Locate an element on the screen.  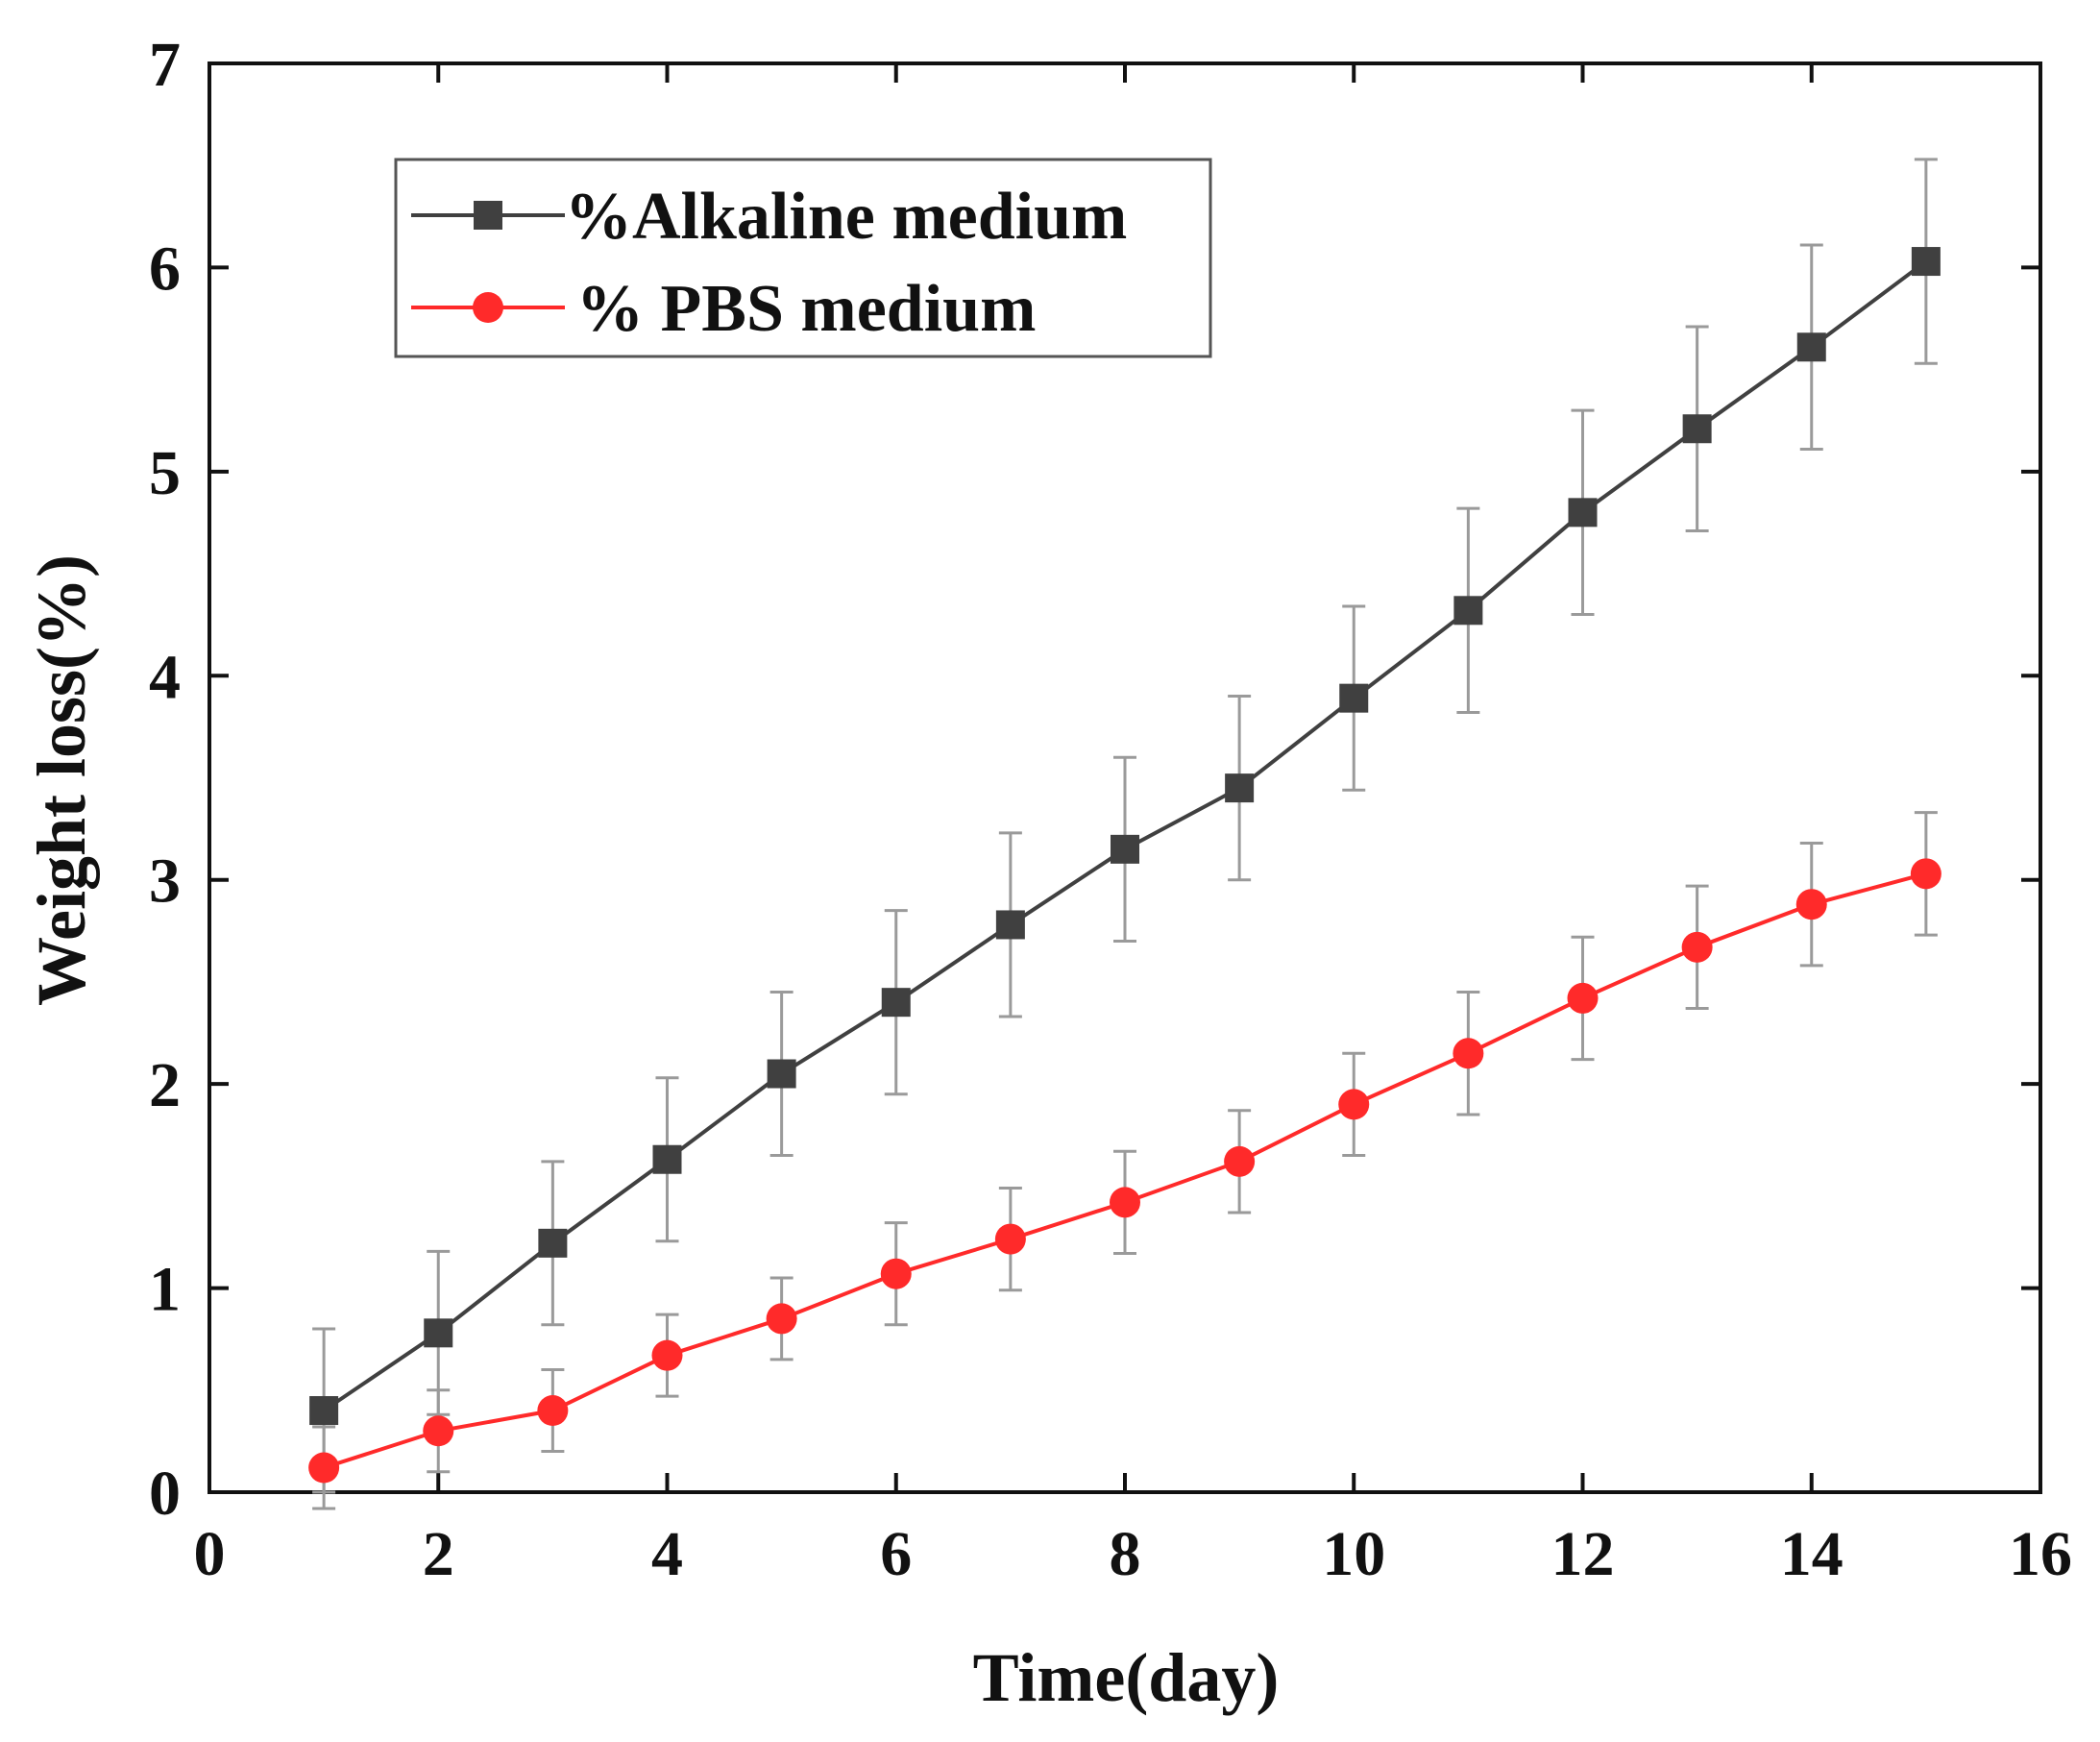
y-tick-label: 7 is located at coordinates (165, 65).